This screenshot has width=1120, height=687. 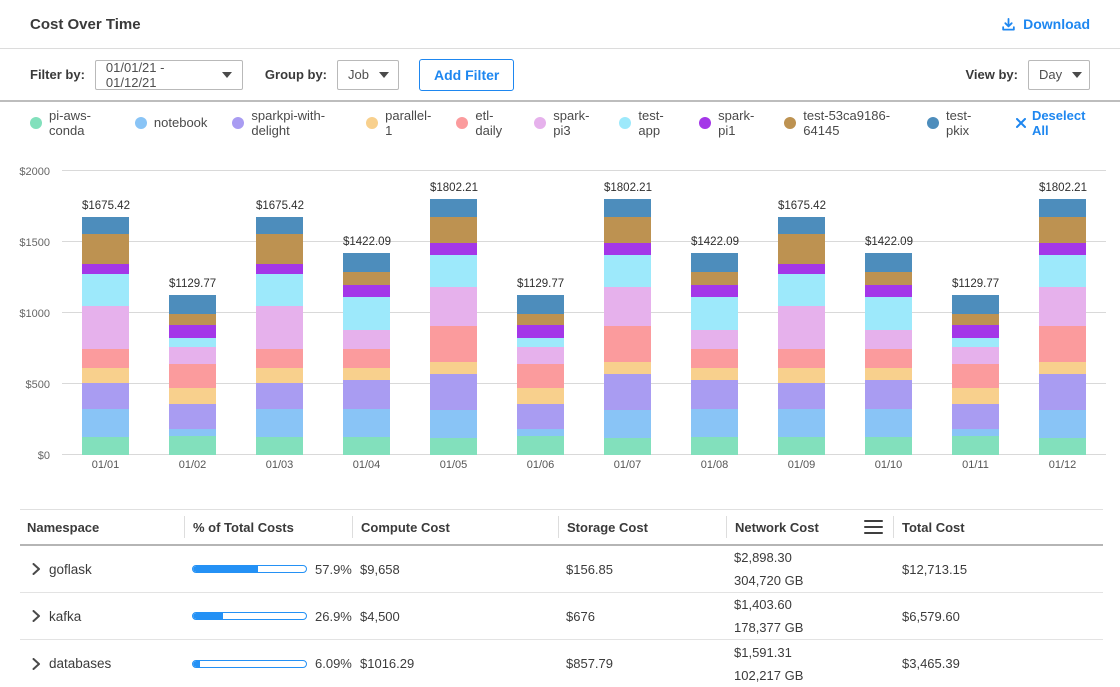 What do you see at coordinates (955, 123) in the screenshot?
I see `legend-item-test-pkix: test-pkix` at bounding box center [955, 123].